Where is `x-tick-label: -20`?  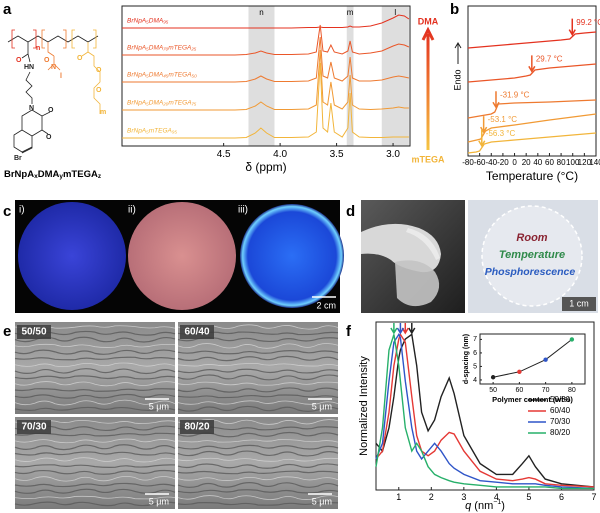 x-tick-label: -20 is located at coordinates (503, 162).